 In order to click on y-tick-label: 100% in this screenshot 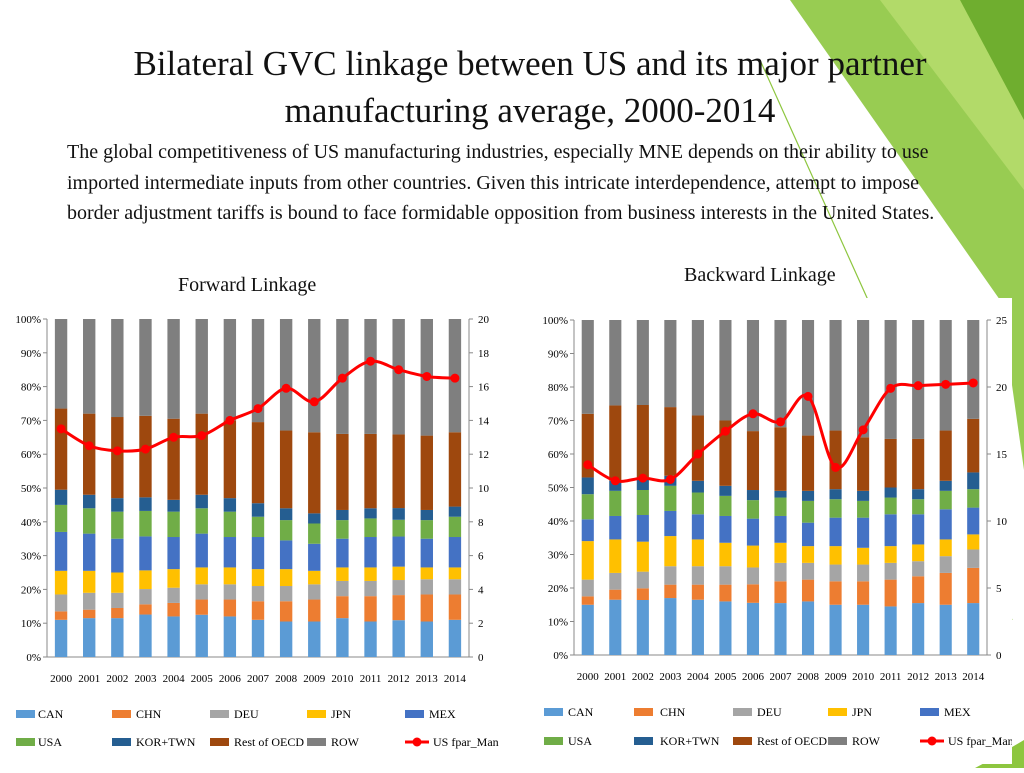, I will do `click(555, 321)`.